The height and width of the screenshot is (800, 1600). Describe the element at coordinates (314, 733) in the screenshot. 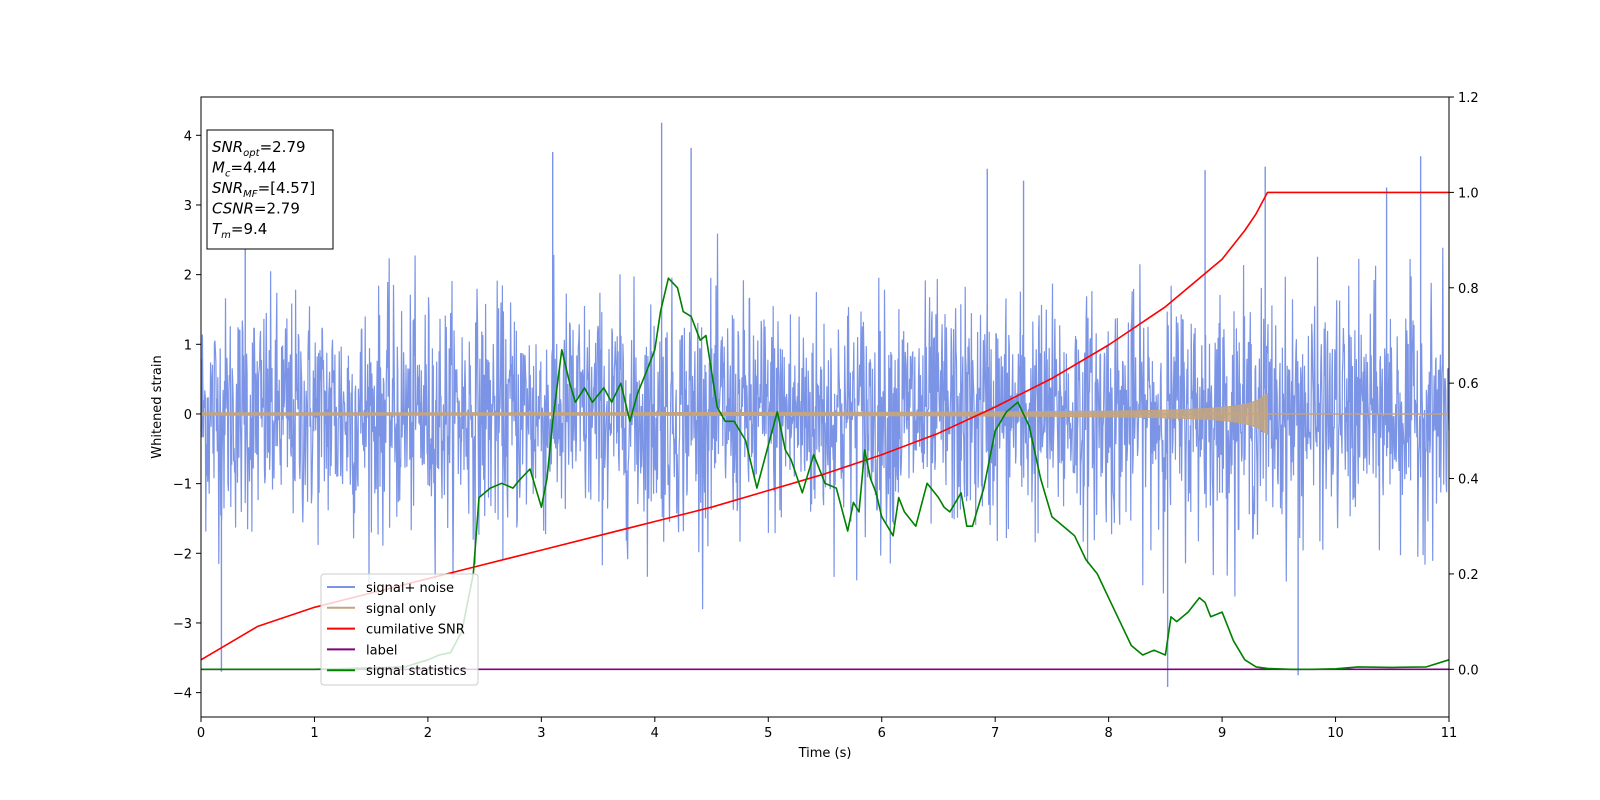

I see `x-tick-label: 1` at that location.